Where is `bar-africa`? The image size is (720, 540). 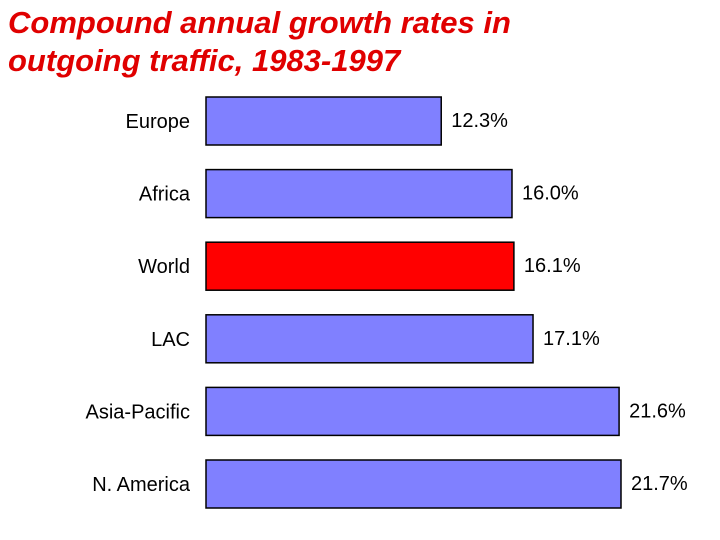
bar-africa is located at coordinates (359, 193).